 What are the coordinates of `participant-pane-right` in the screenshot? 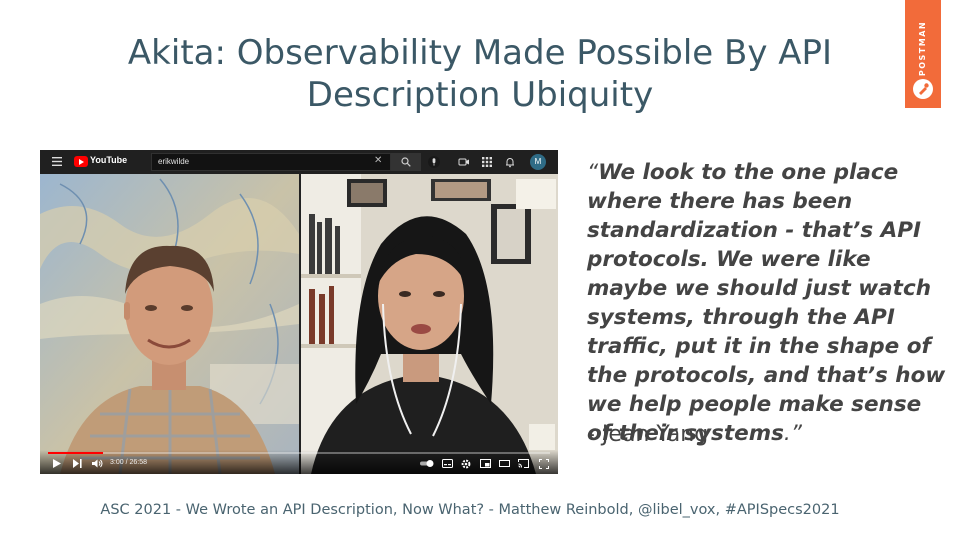 It's located at (429, 324).